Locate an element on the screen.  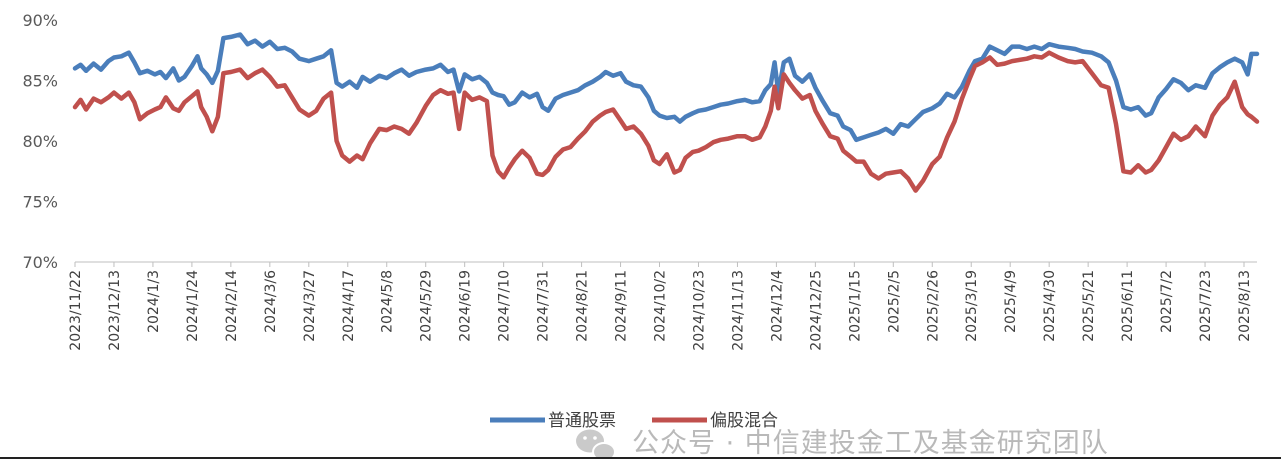
legend-label: 普通股票 is located at coordinates (582, 421).